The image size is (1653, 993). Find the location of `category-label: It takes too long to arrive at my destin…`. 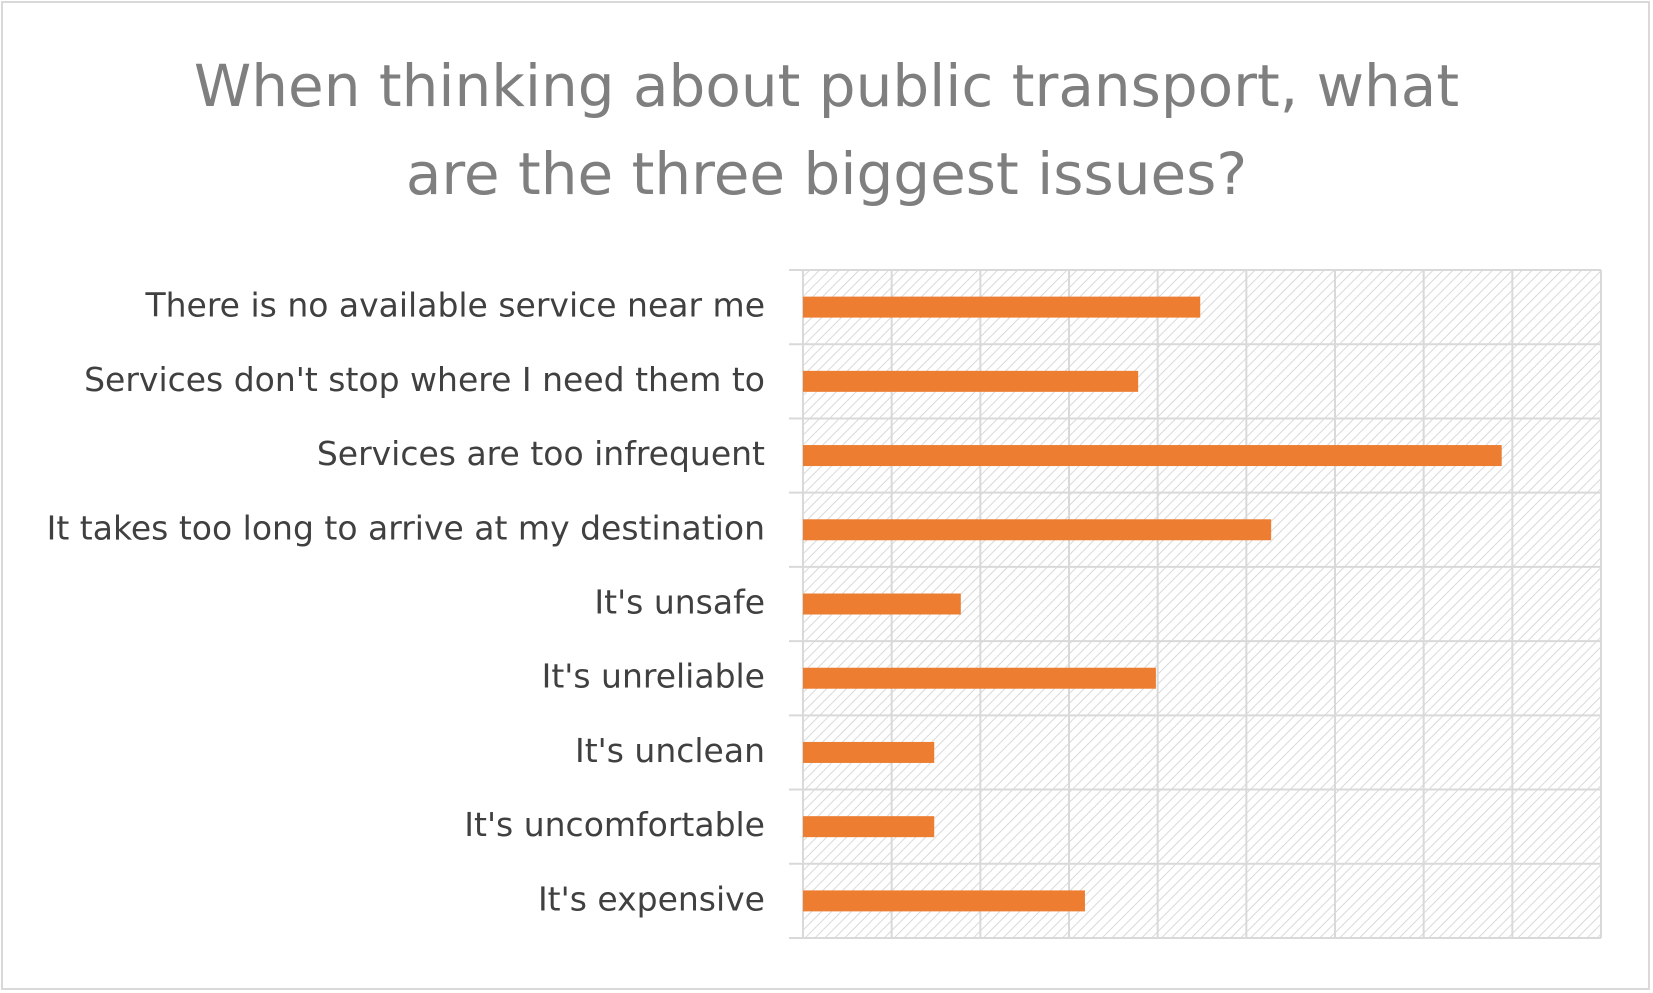

category-label: It takes too long to arrive at my destin… is located at coordinates (406, 527).